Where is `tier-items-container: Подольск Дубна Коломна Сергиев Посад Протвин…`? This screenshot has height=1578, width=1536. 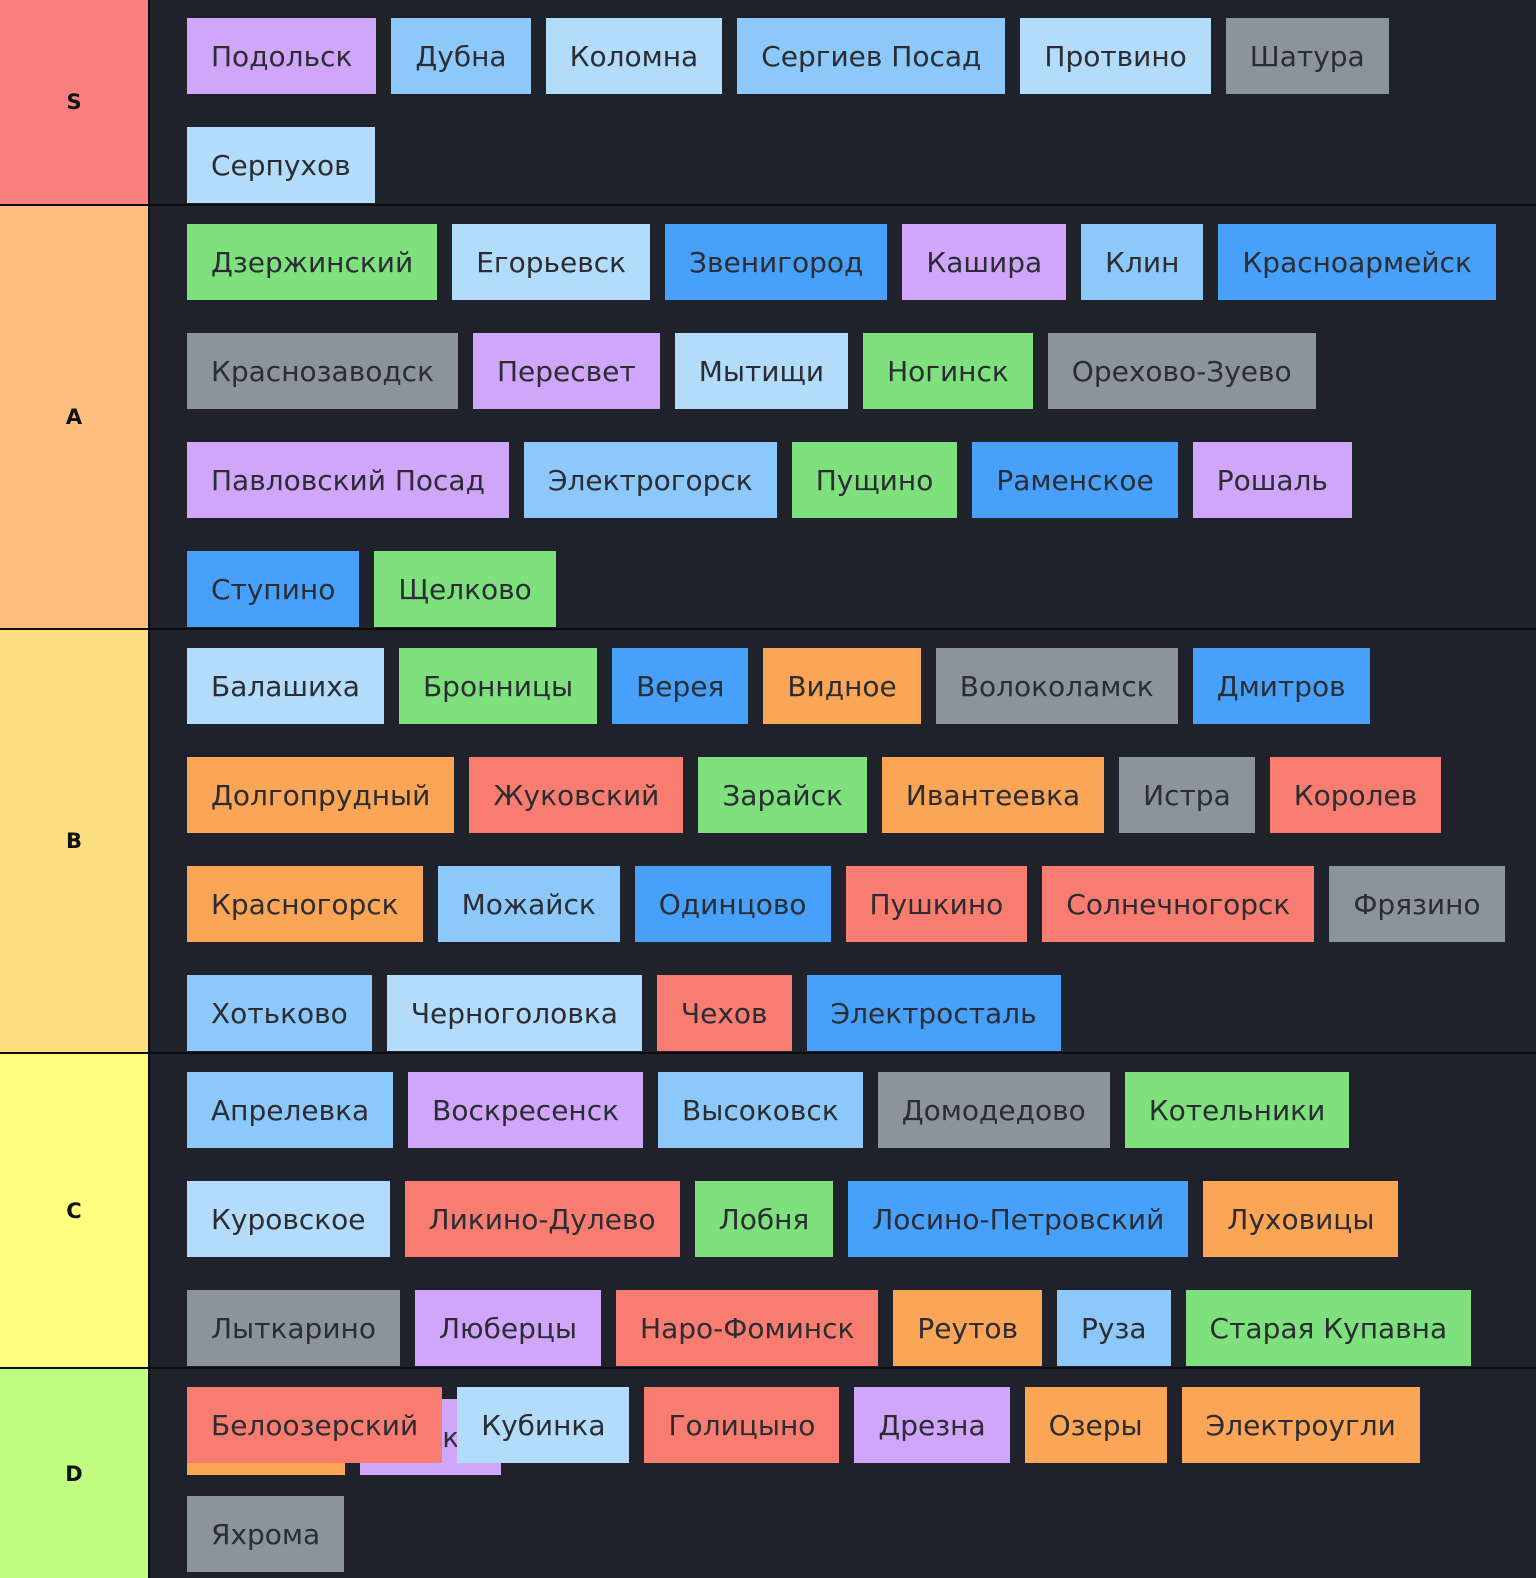 tier-items-container: Подольск Дубна Коломна Сергиев Посад Протвин… is located at coordinates (843, 102).